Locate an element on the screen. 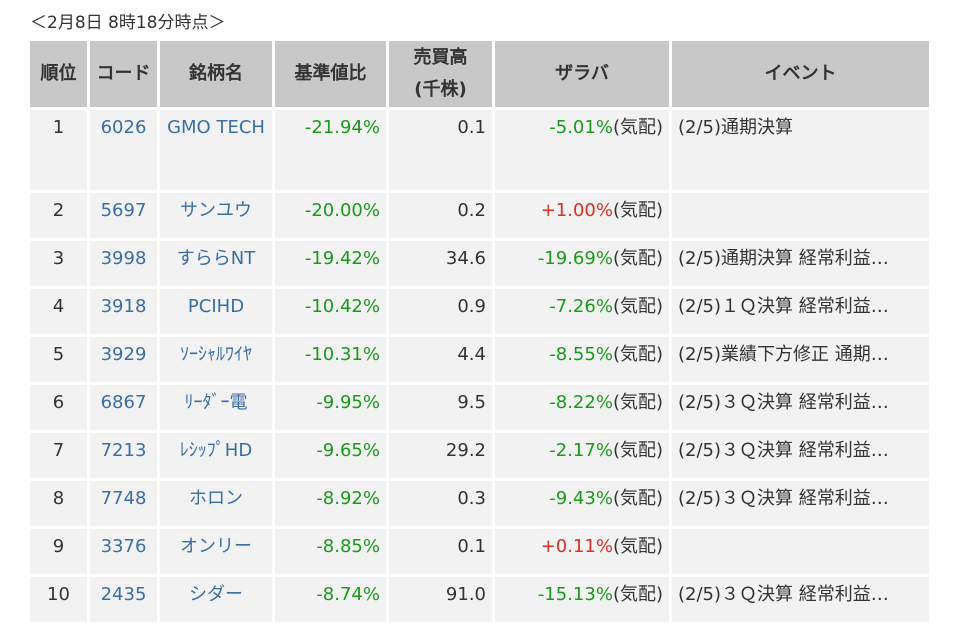 The image size is (959, 625). table-row: 2 5697 サンユウ -20.00% 0.2 +1.00%(気配) is located at coordinates (479, 215).